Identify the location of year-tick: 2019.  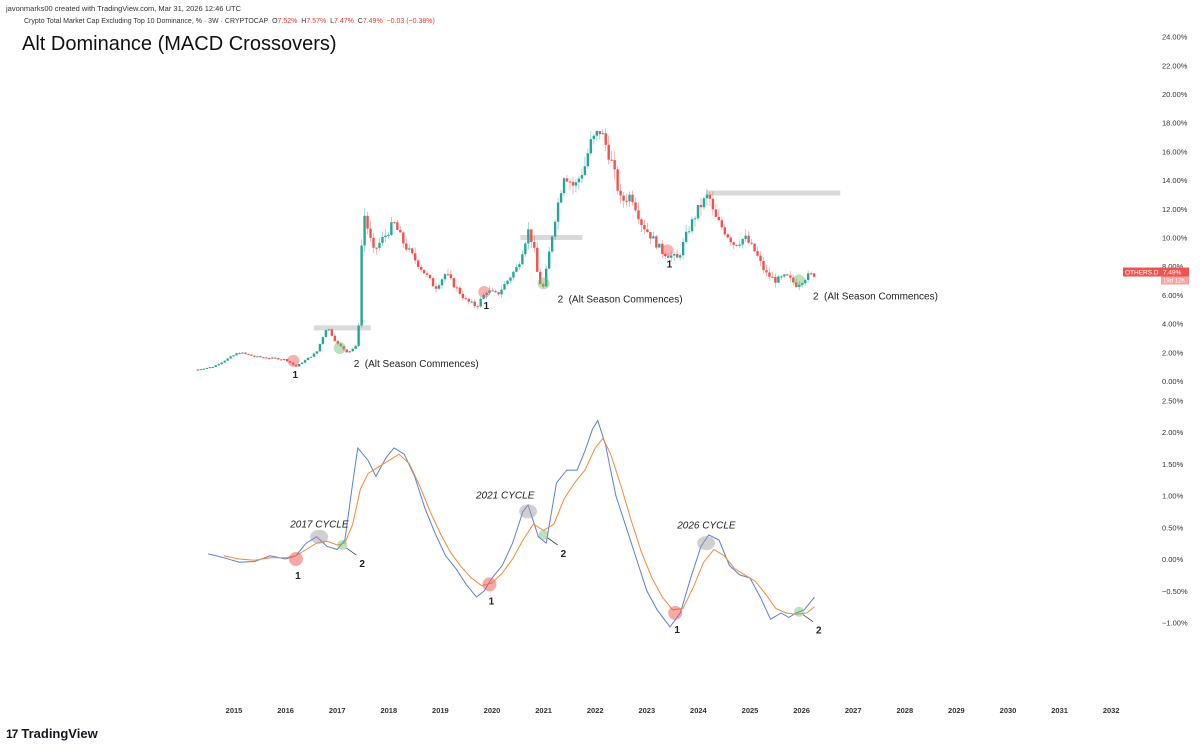
(440, 710).